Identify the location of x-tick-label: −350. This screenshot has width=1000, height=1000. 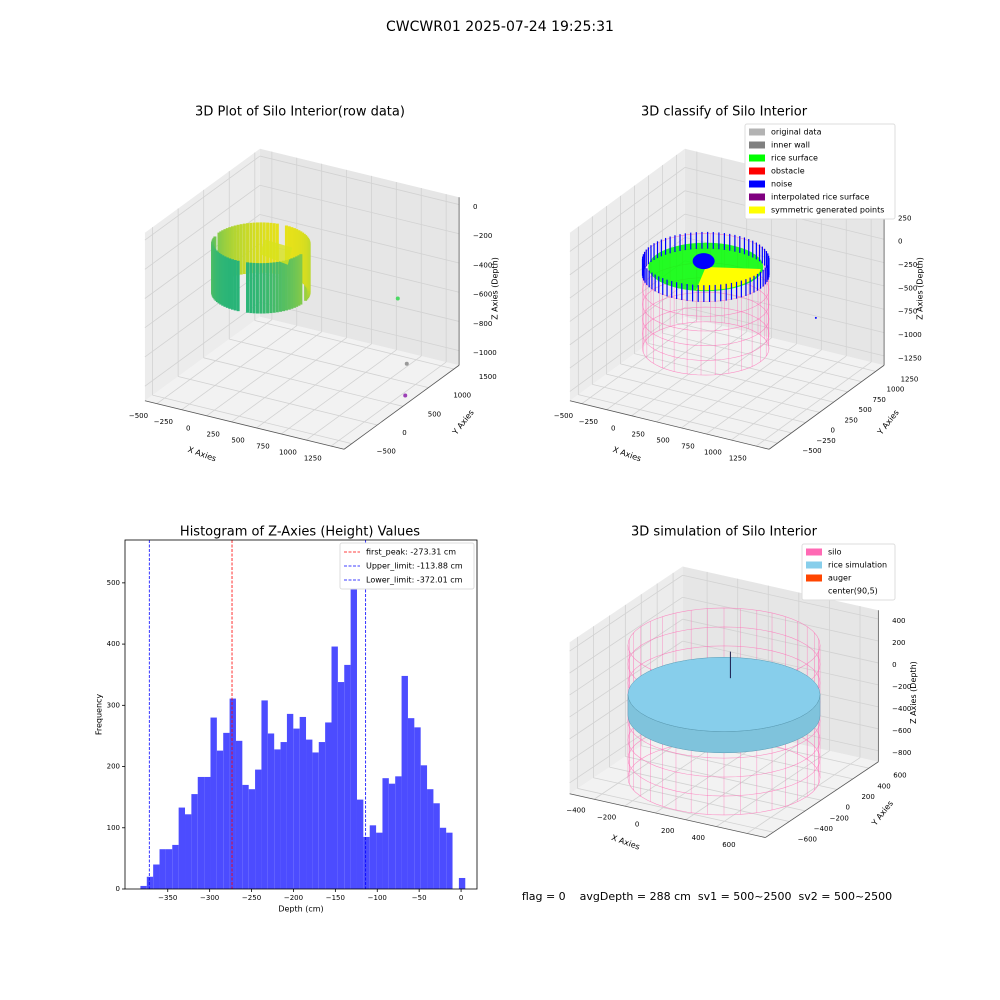
(167, 898).